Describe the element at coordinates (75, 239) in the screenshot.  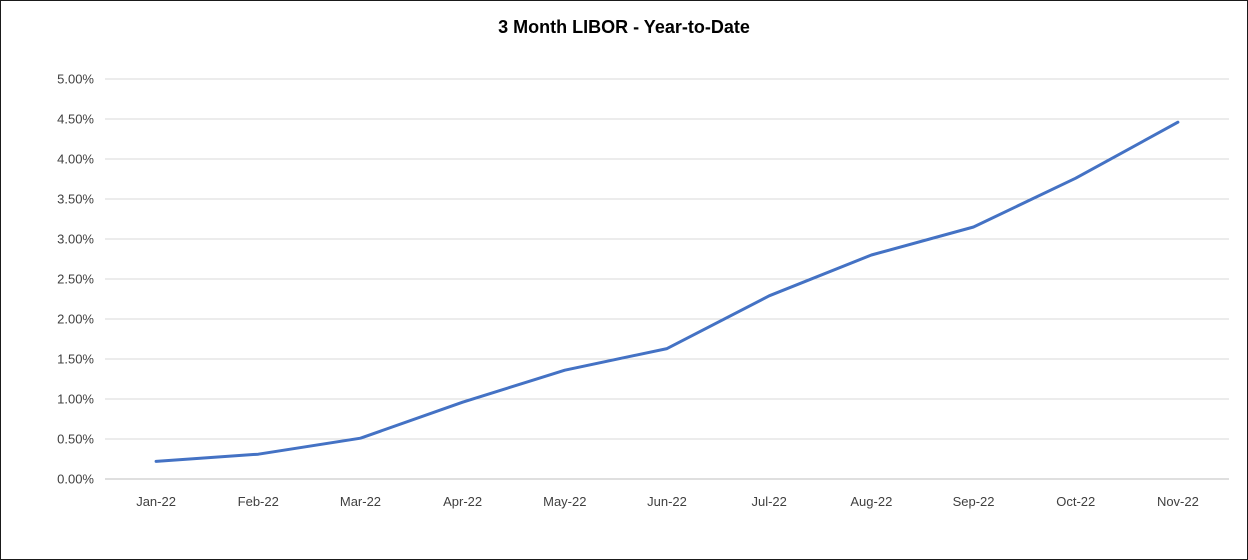
I see `y-tick-label: 3.00%` at that location.